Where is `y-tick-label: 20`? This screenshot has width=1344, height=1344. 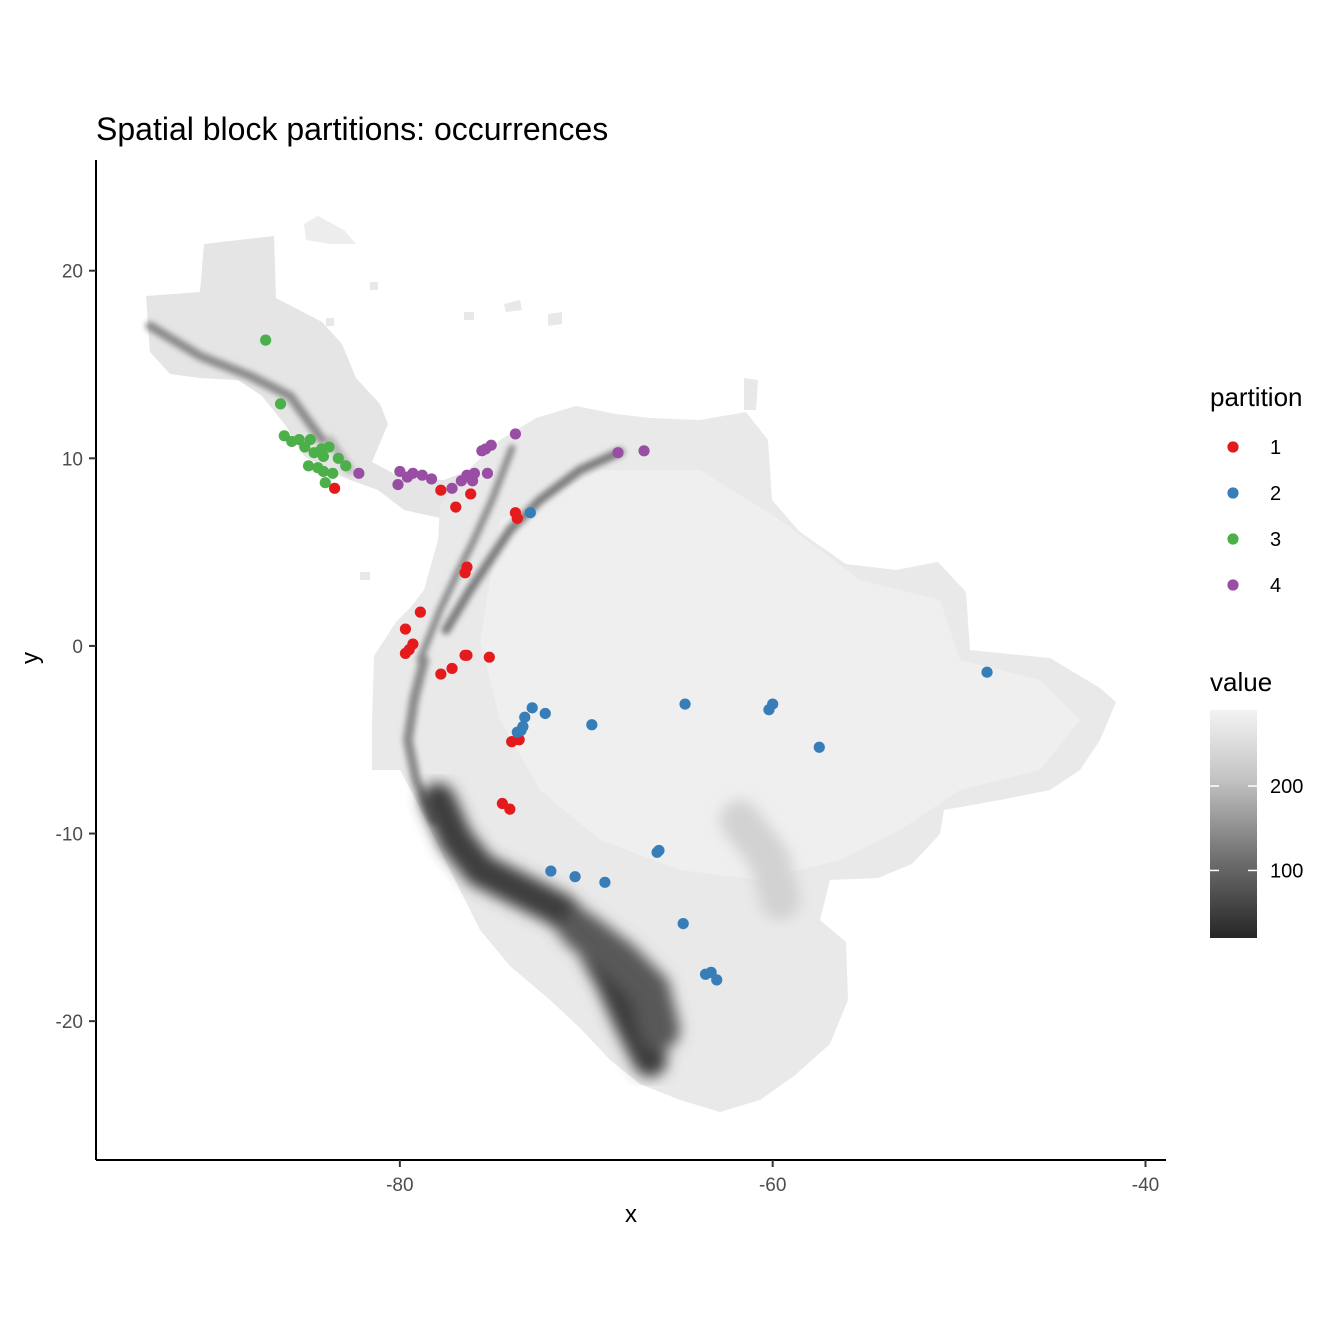
y-tick-label: 20 is located at coordinates (72, 272).